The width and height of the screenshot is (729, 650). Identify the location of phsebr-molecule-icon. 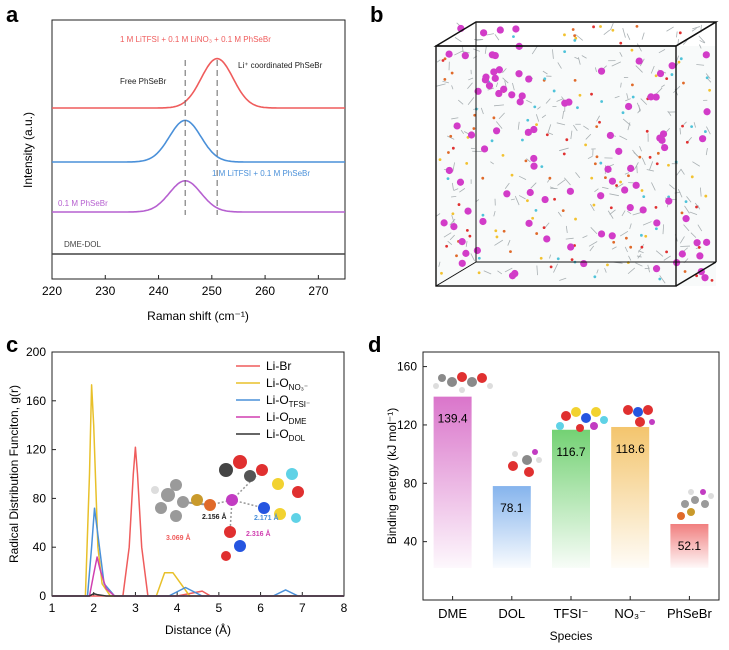
(695, 504).